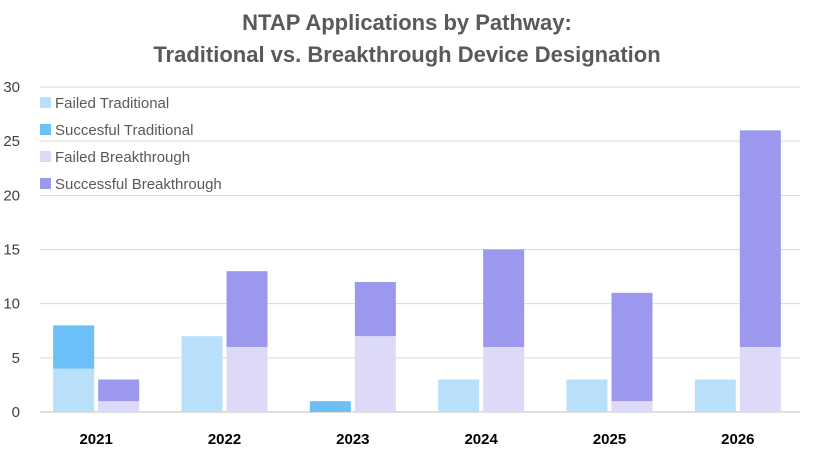  I want to click on bar-failed-breakthrough-2026, so click(760, 379).